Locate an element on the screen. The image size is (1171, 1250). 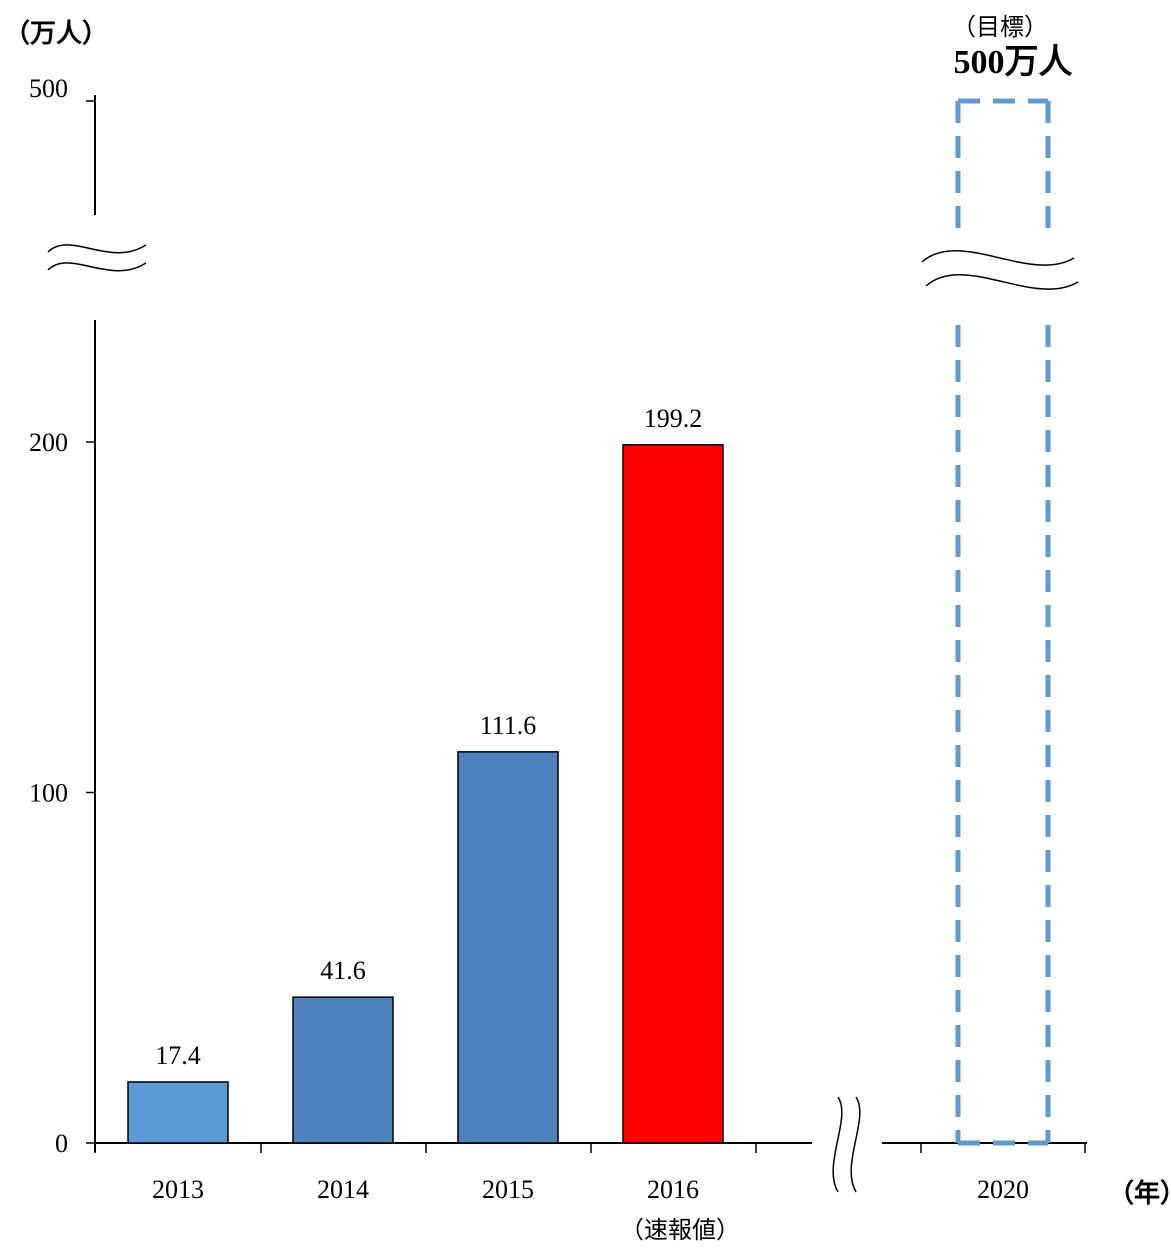
x-axis-break-icon is located at coordinates (846, 1144).